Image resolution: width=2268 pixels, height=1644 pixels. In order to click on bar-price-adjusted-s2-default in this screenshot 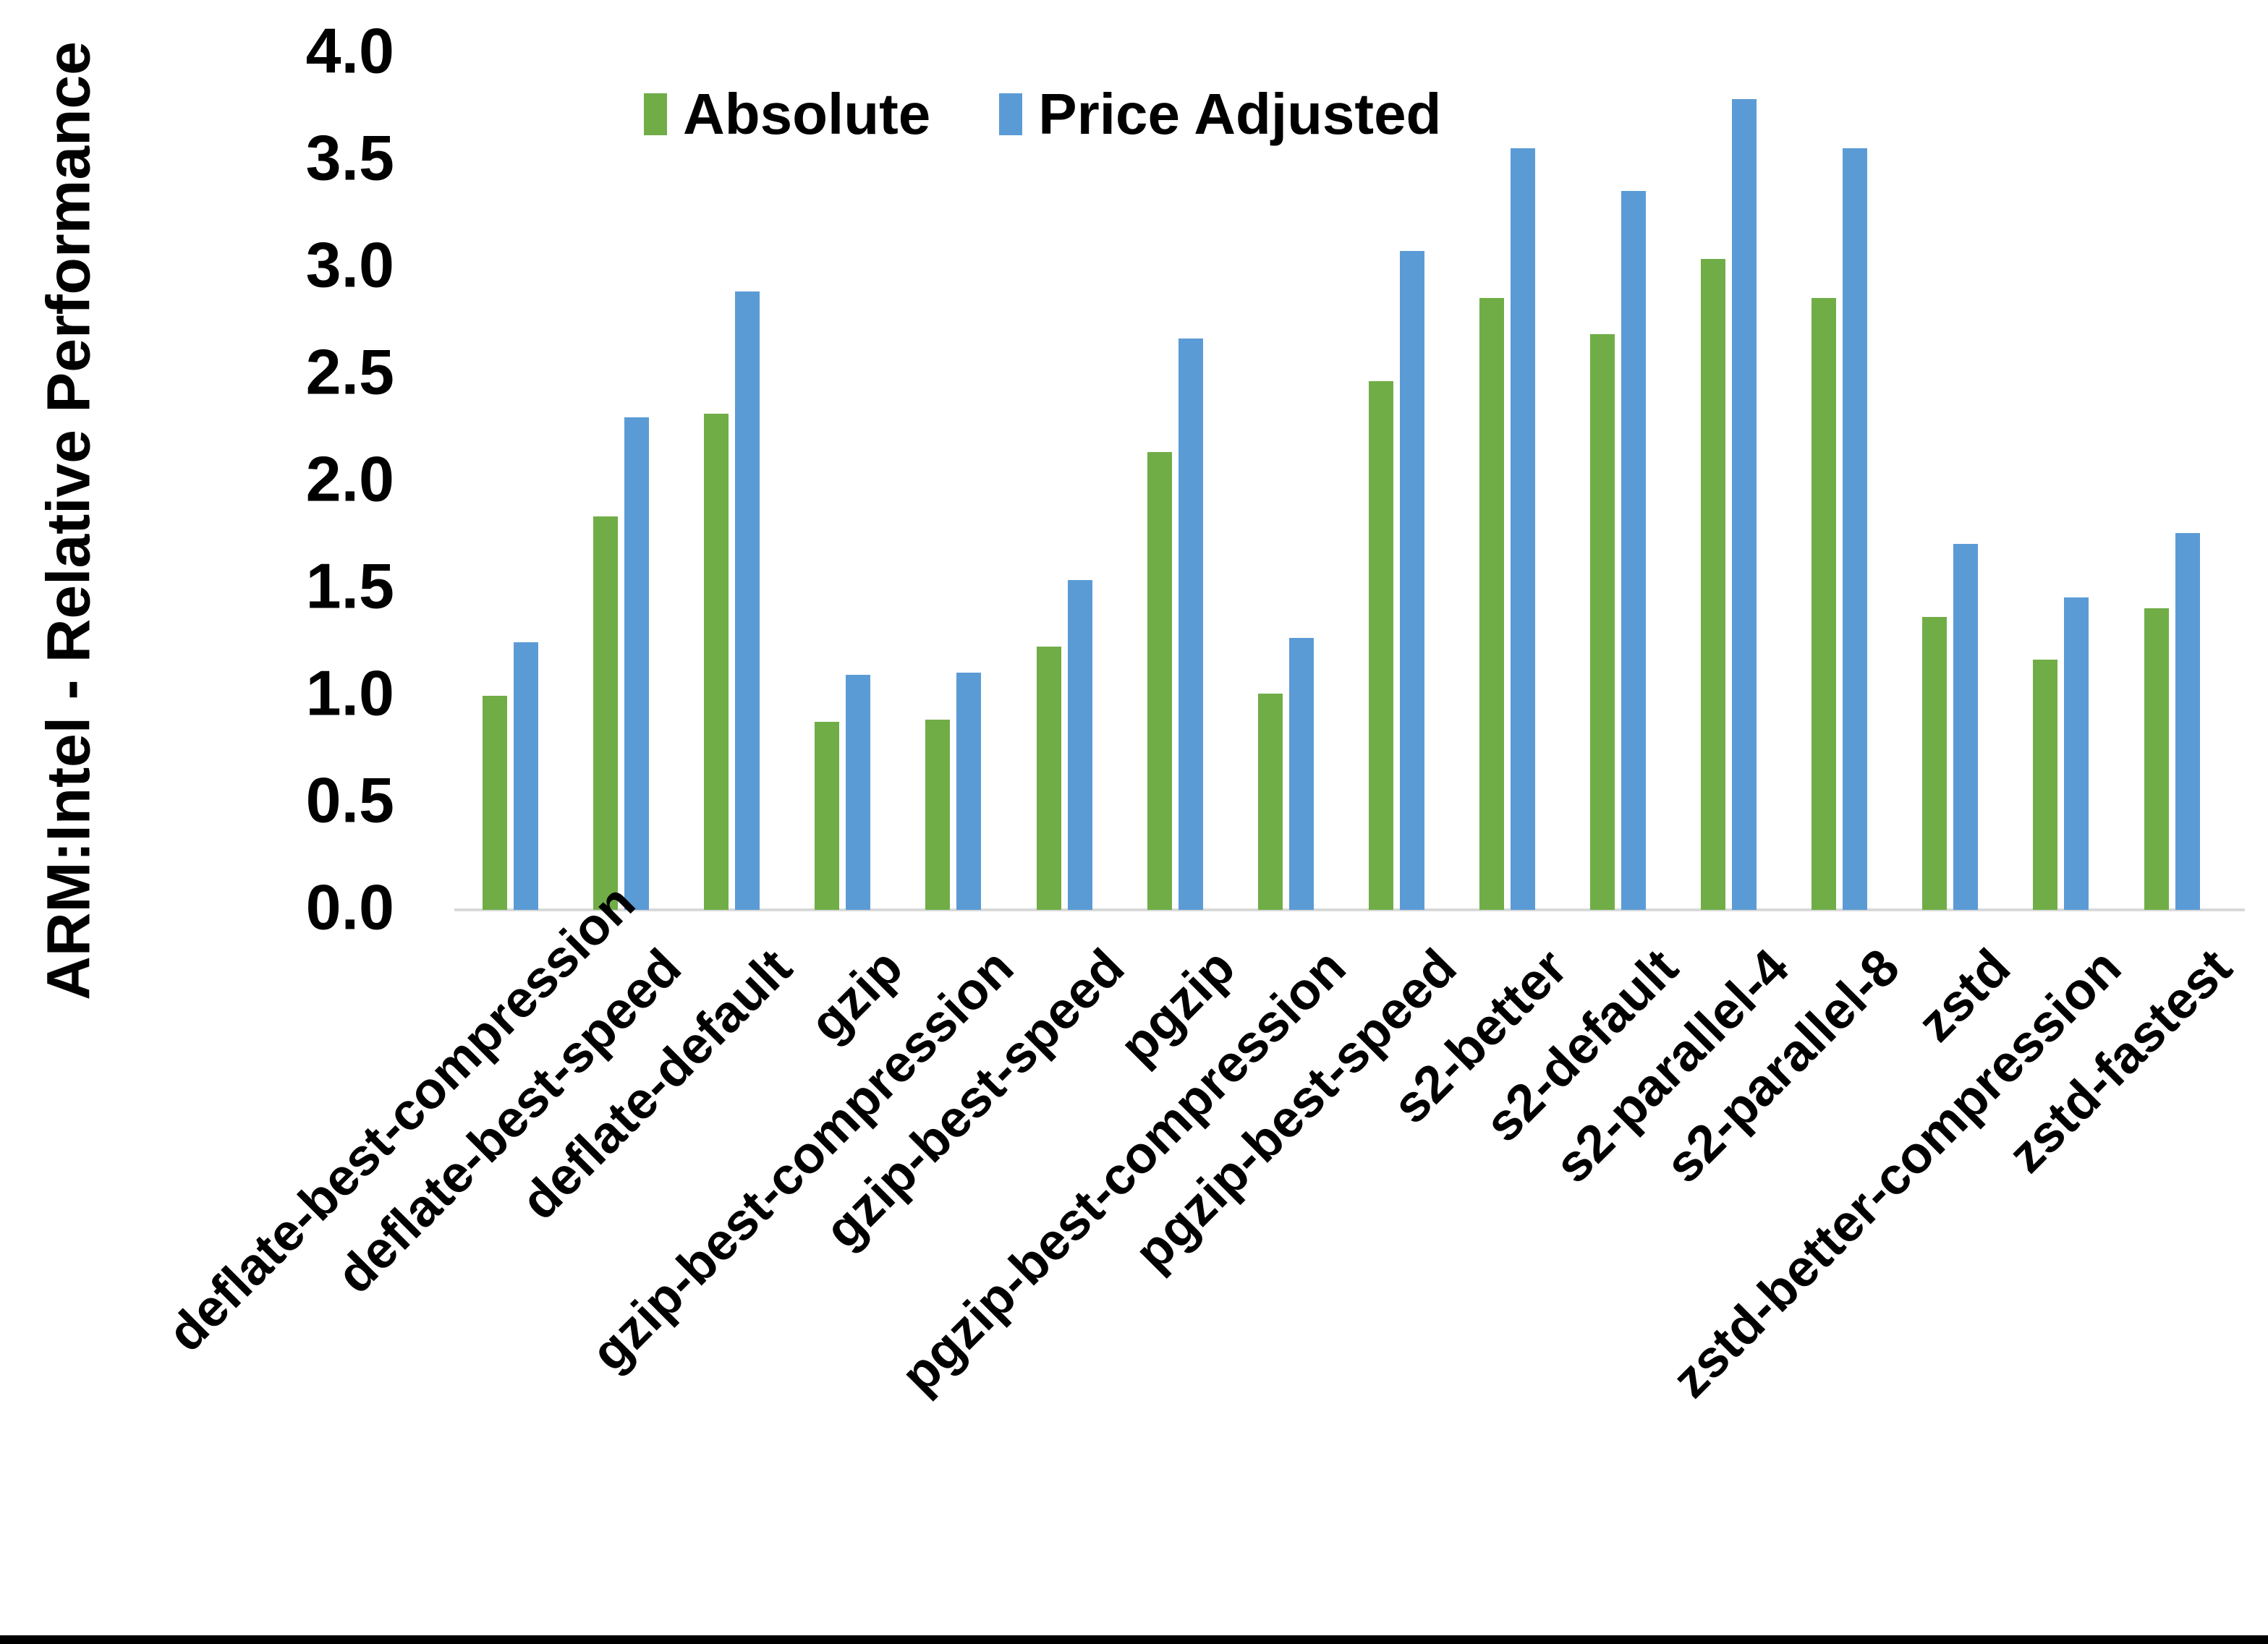, I will do `click(1633, 550)`.